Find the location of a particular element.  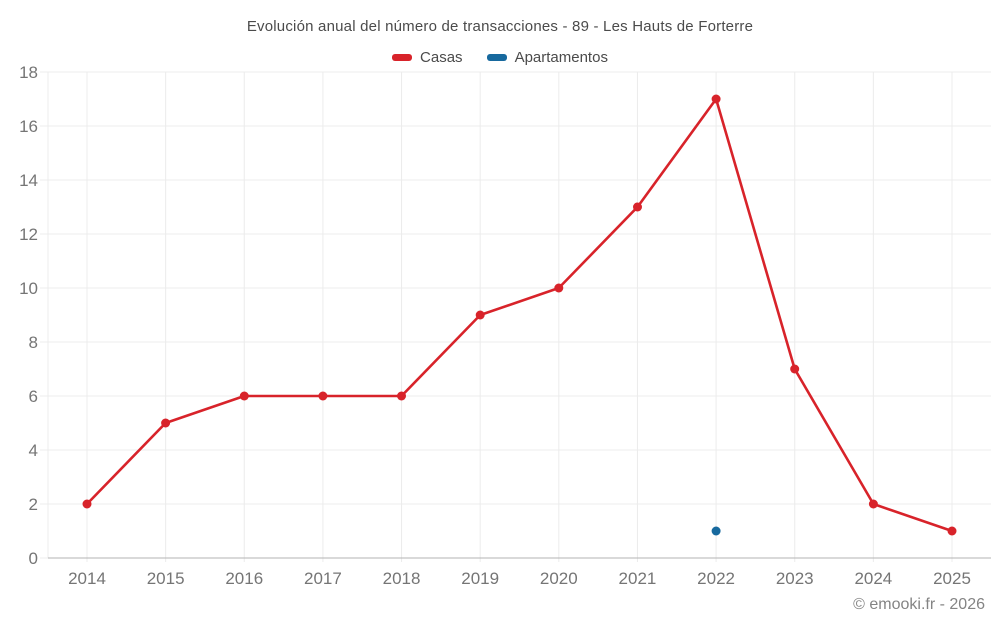

y-tick-label: 10 is located at coordinates (28, 288).